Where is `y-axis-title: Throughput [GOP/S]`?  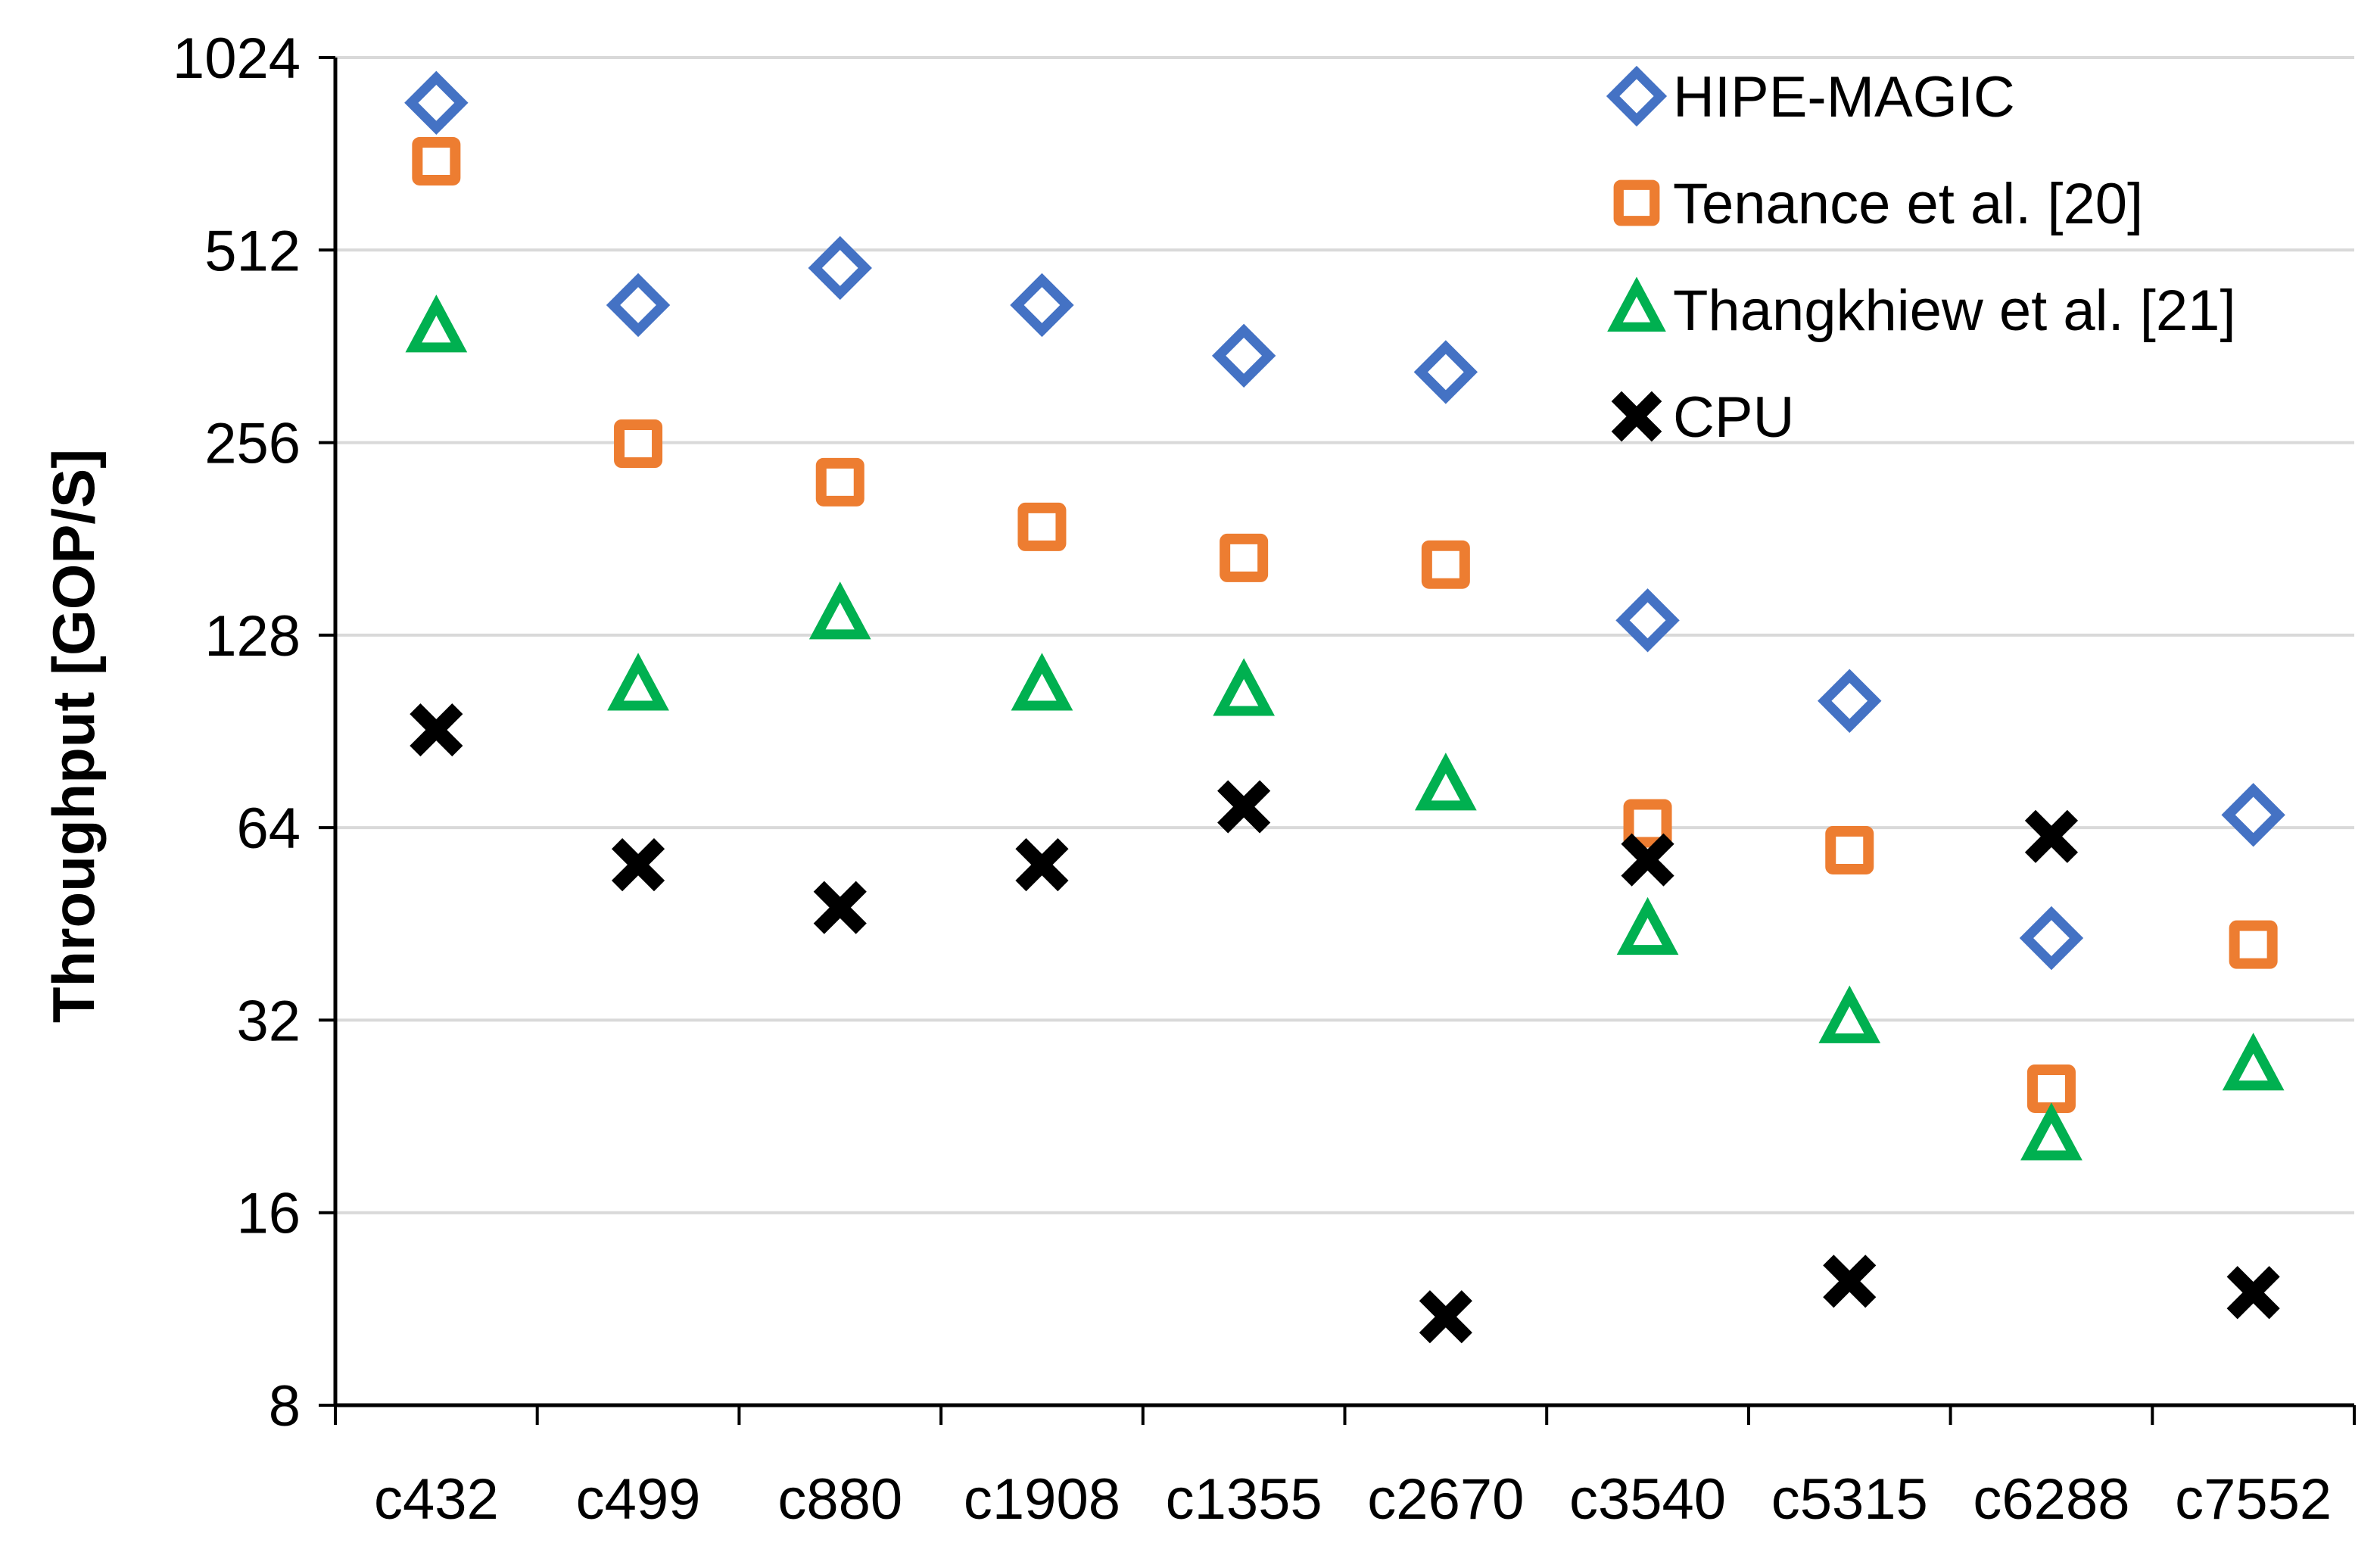 y-axis-title: Throughput [GOP/S] is located at coordinates (73, 736).